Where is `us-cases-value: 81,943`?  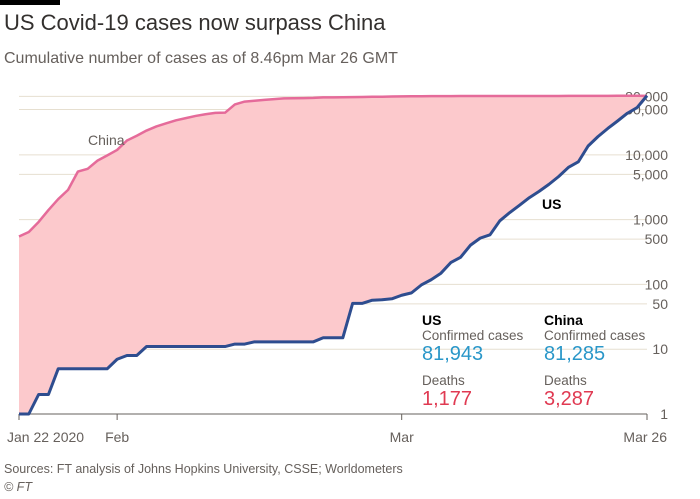
us-cases-value: 81,943 is located at coordinates (453, 354).